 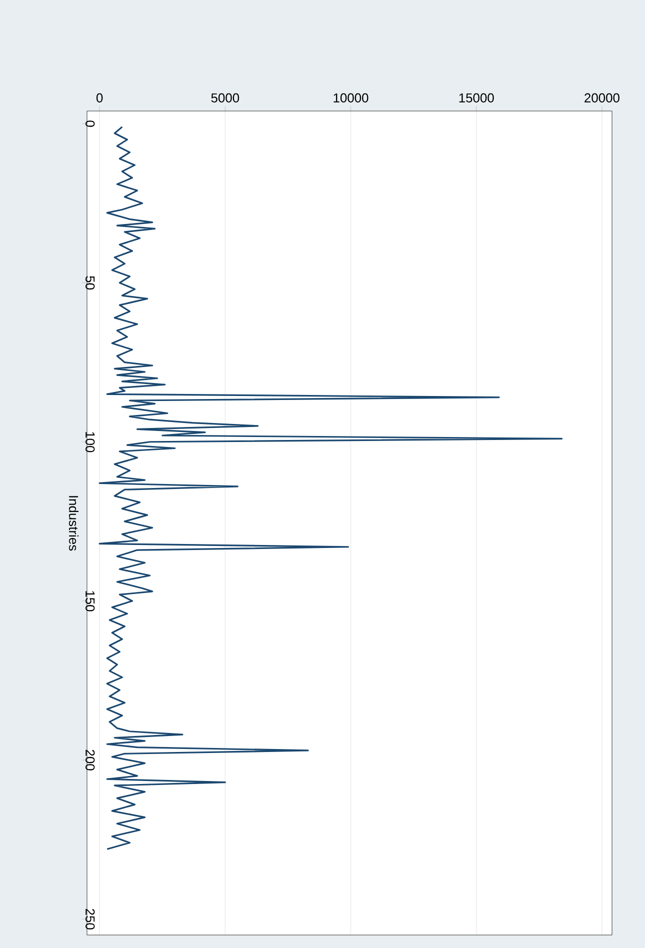 I want to click on x-tick-label: 10000, so click(x=351, y=97).